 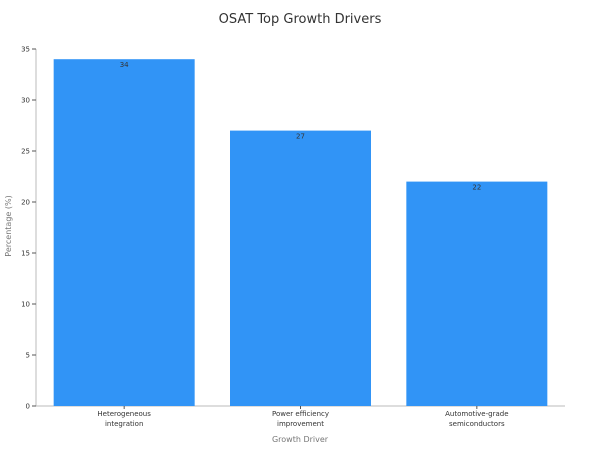 I want to click on x-tick-label: Heterogeneous, so click(x=124, y=414).